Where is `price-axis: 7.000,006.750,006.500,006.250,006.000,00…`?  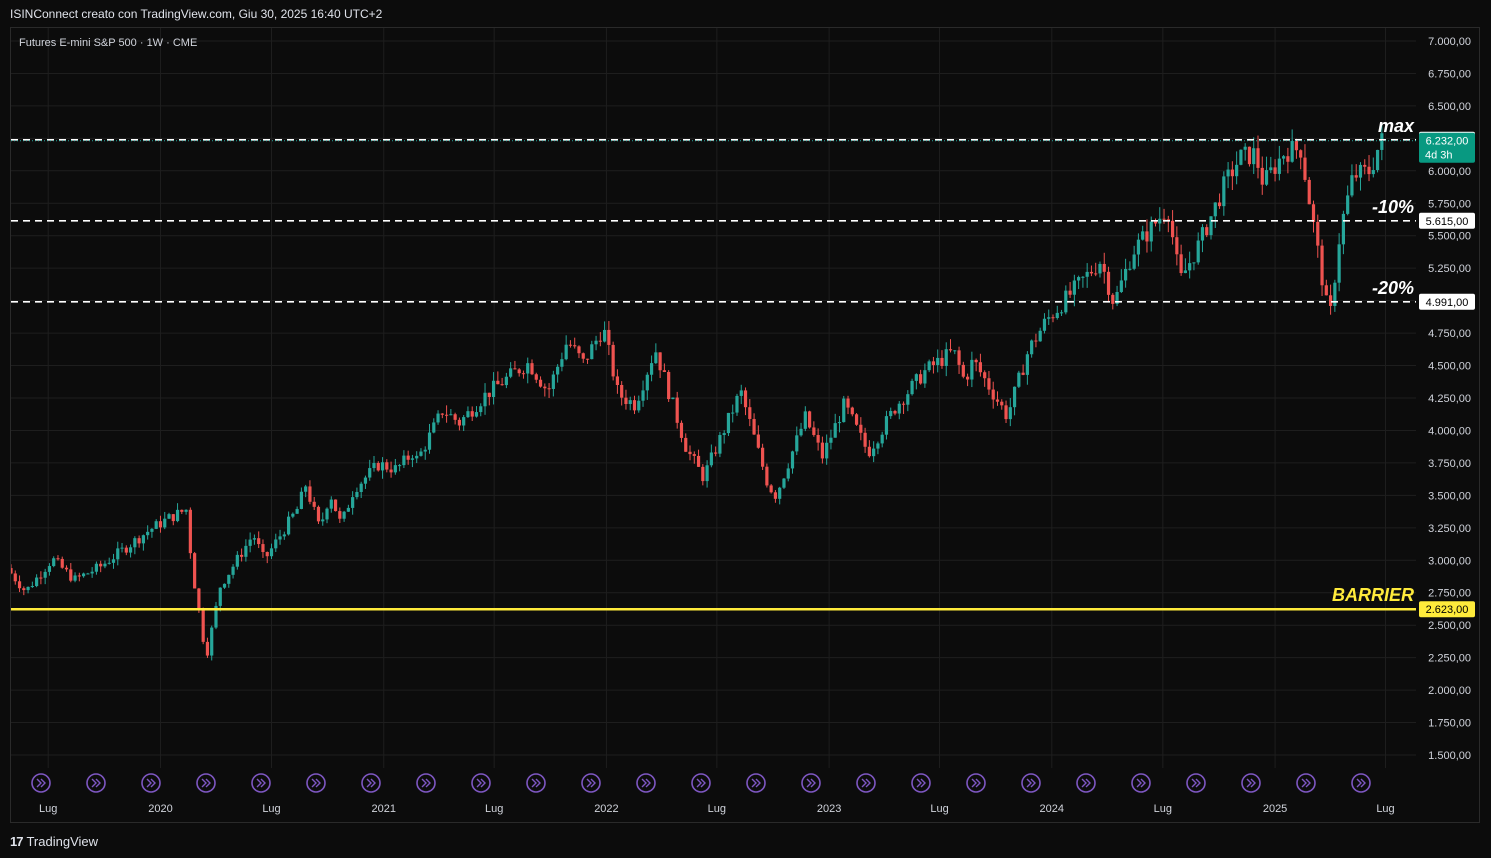 price-axis: 7.000,006.750,006.500,006.250,006.000,00… is located at coordinates (1447, 399).